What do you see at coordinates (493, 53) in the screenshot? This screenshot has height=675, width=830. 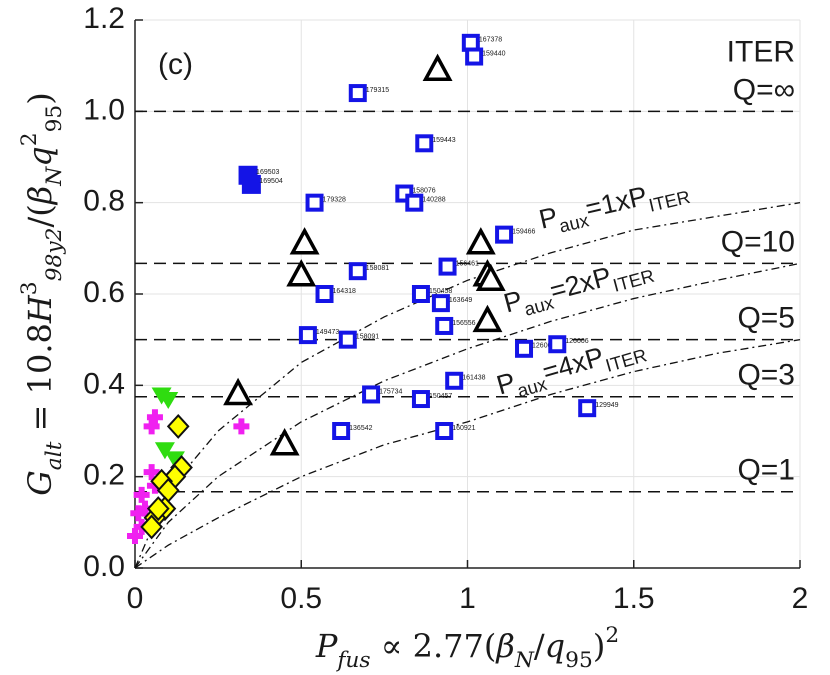 I see `shot-label: 159440` at bounding box center [493, 53].